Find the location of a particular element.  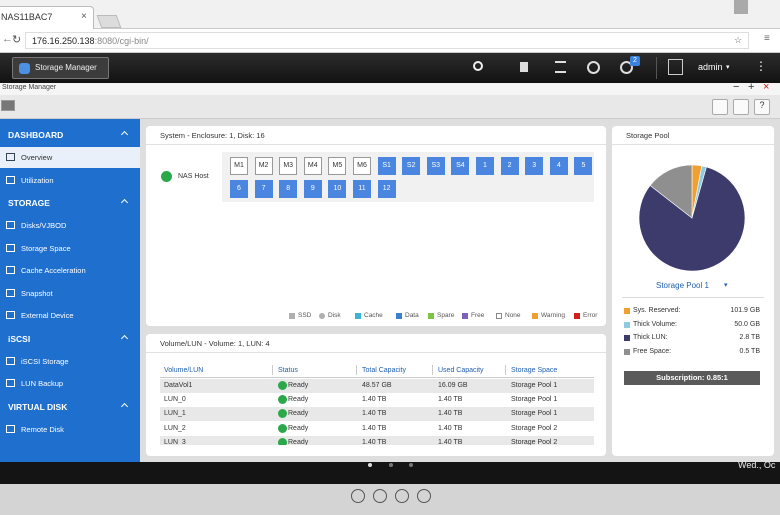

nav-item: Utilization is located at coordinates (70, 180).